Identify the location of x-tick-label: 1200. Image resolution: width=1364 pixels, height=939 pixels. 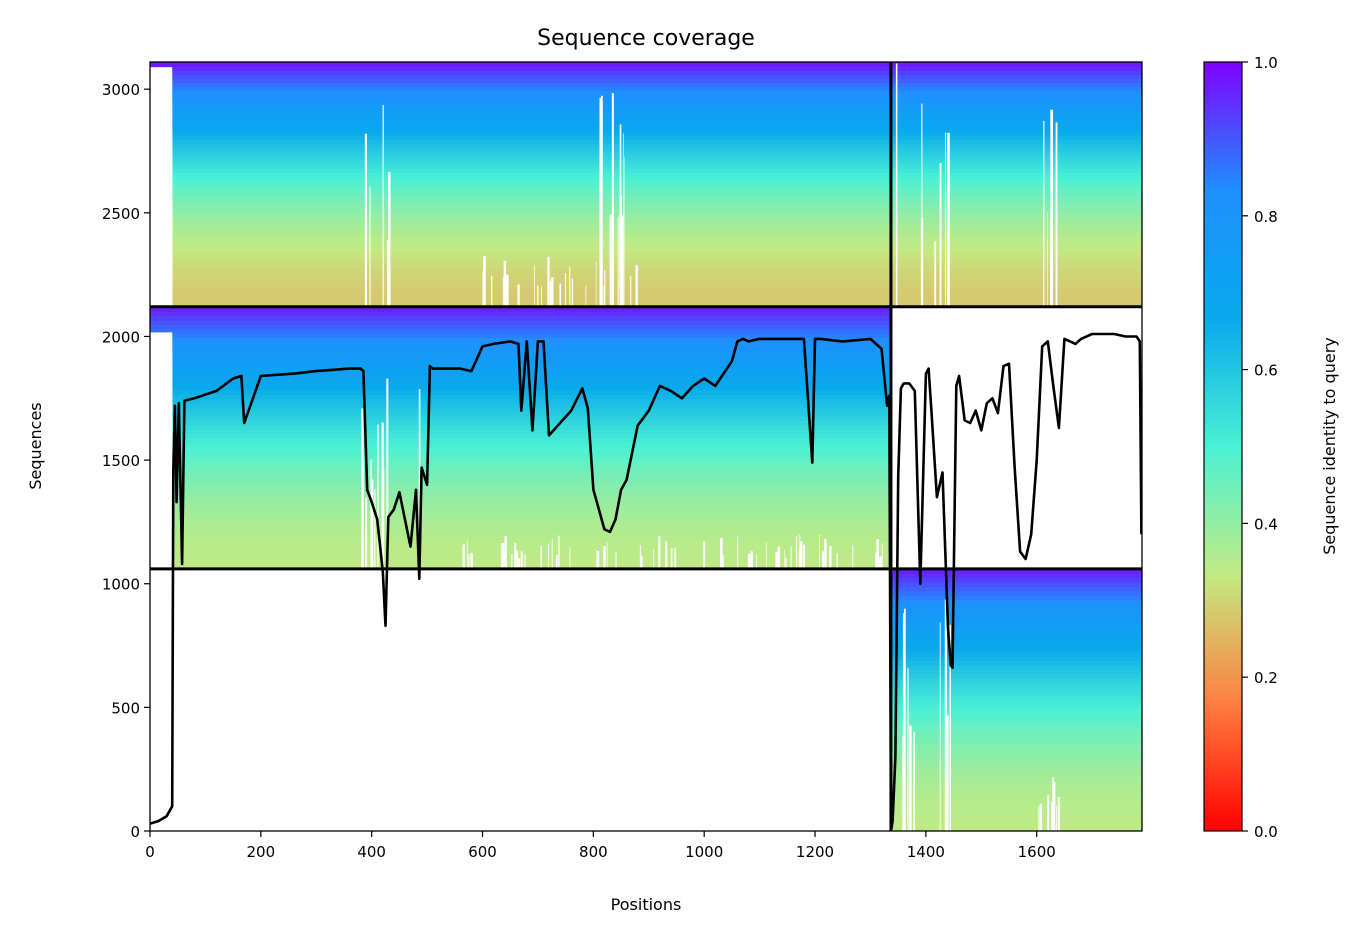
(815, 852).